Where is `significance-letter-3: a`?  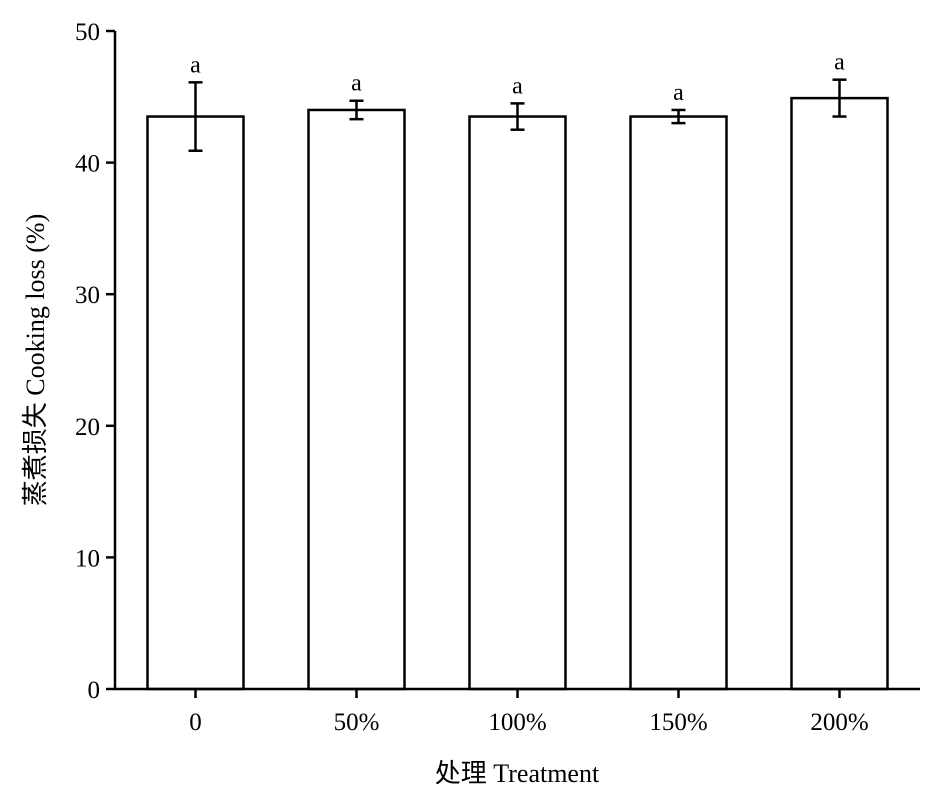
significance-letter-3: a is located at coordinates (678, 93).